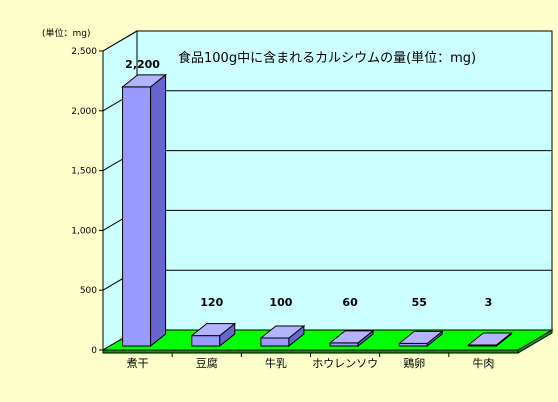  What do you see at coordinates (84, 52) in the screenshot?
I see `y-tick-label: 2,500` at bounding box center [84, 52].